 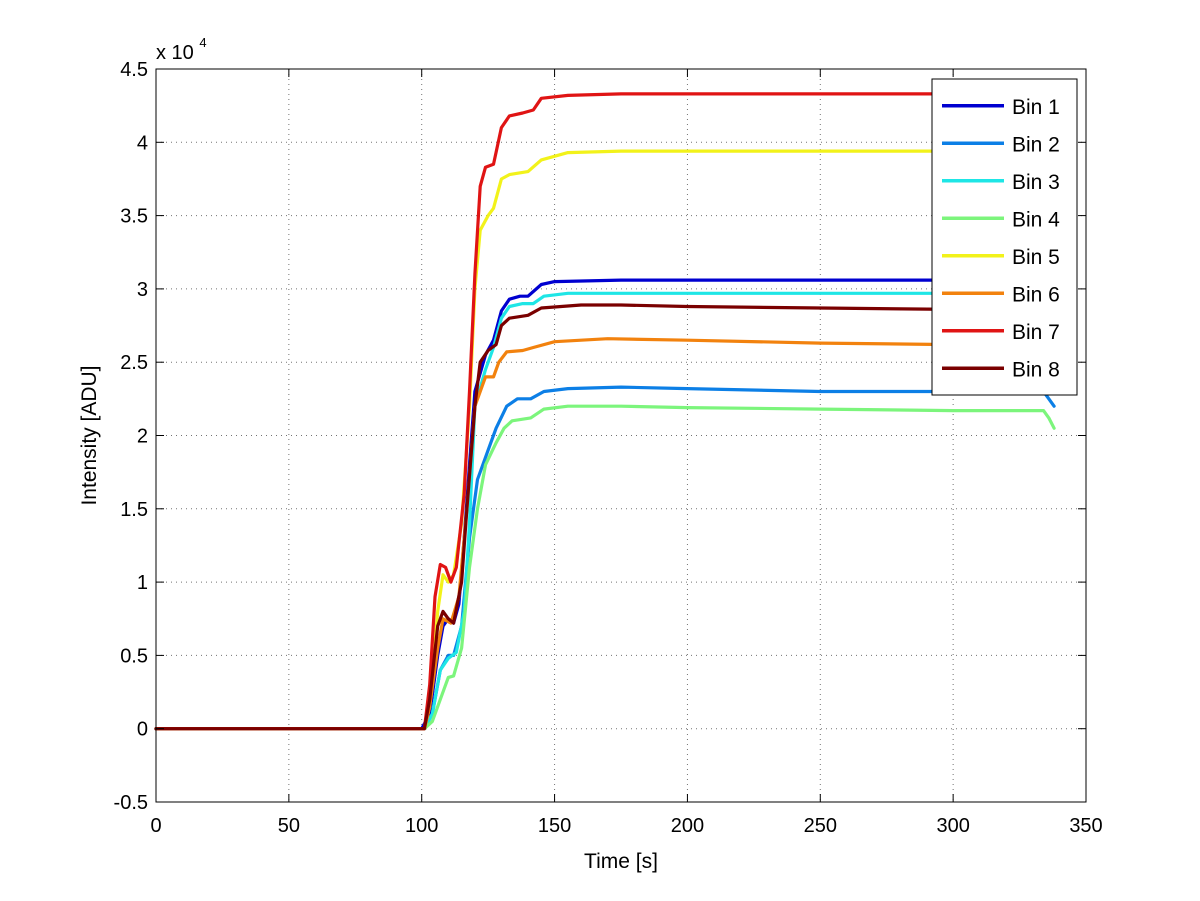 I want to click on y-tick-label: 0.5, so click(x=134, y=656).